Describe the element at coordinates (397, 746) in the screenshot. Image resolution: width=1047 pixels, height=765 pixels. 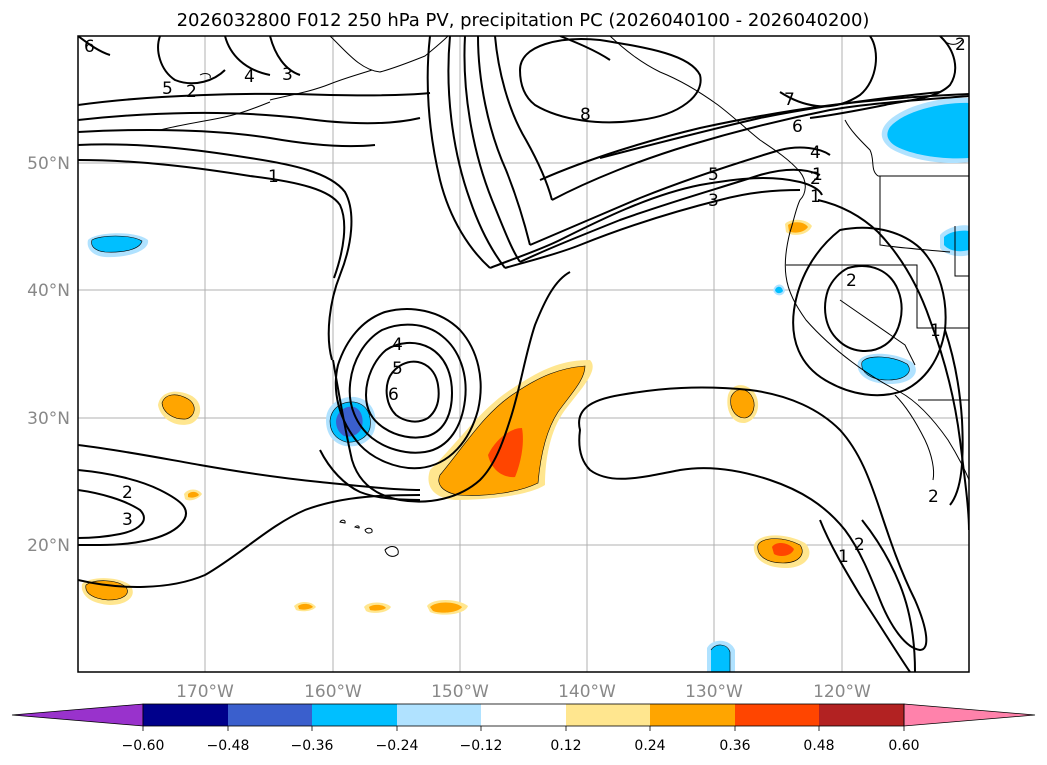
I see `colorbar-tick: −0.24` at that location.